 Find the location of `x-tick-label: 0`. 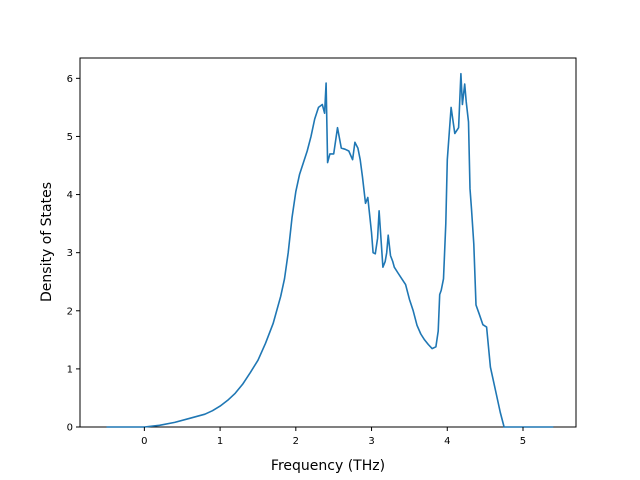

x-tick-label: 0 is located at coordinates (144, 441).